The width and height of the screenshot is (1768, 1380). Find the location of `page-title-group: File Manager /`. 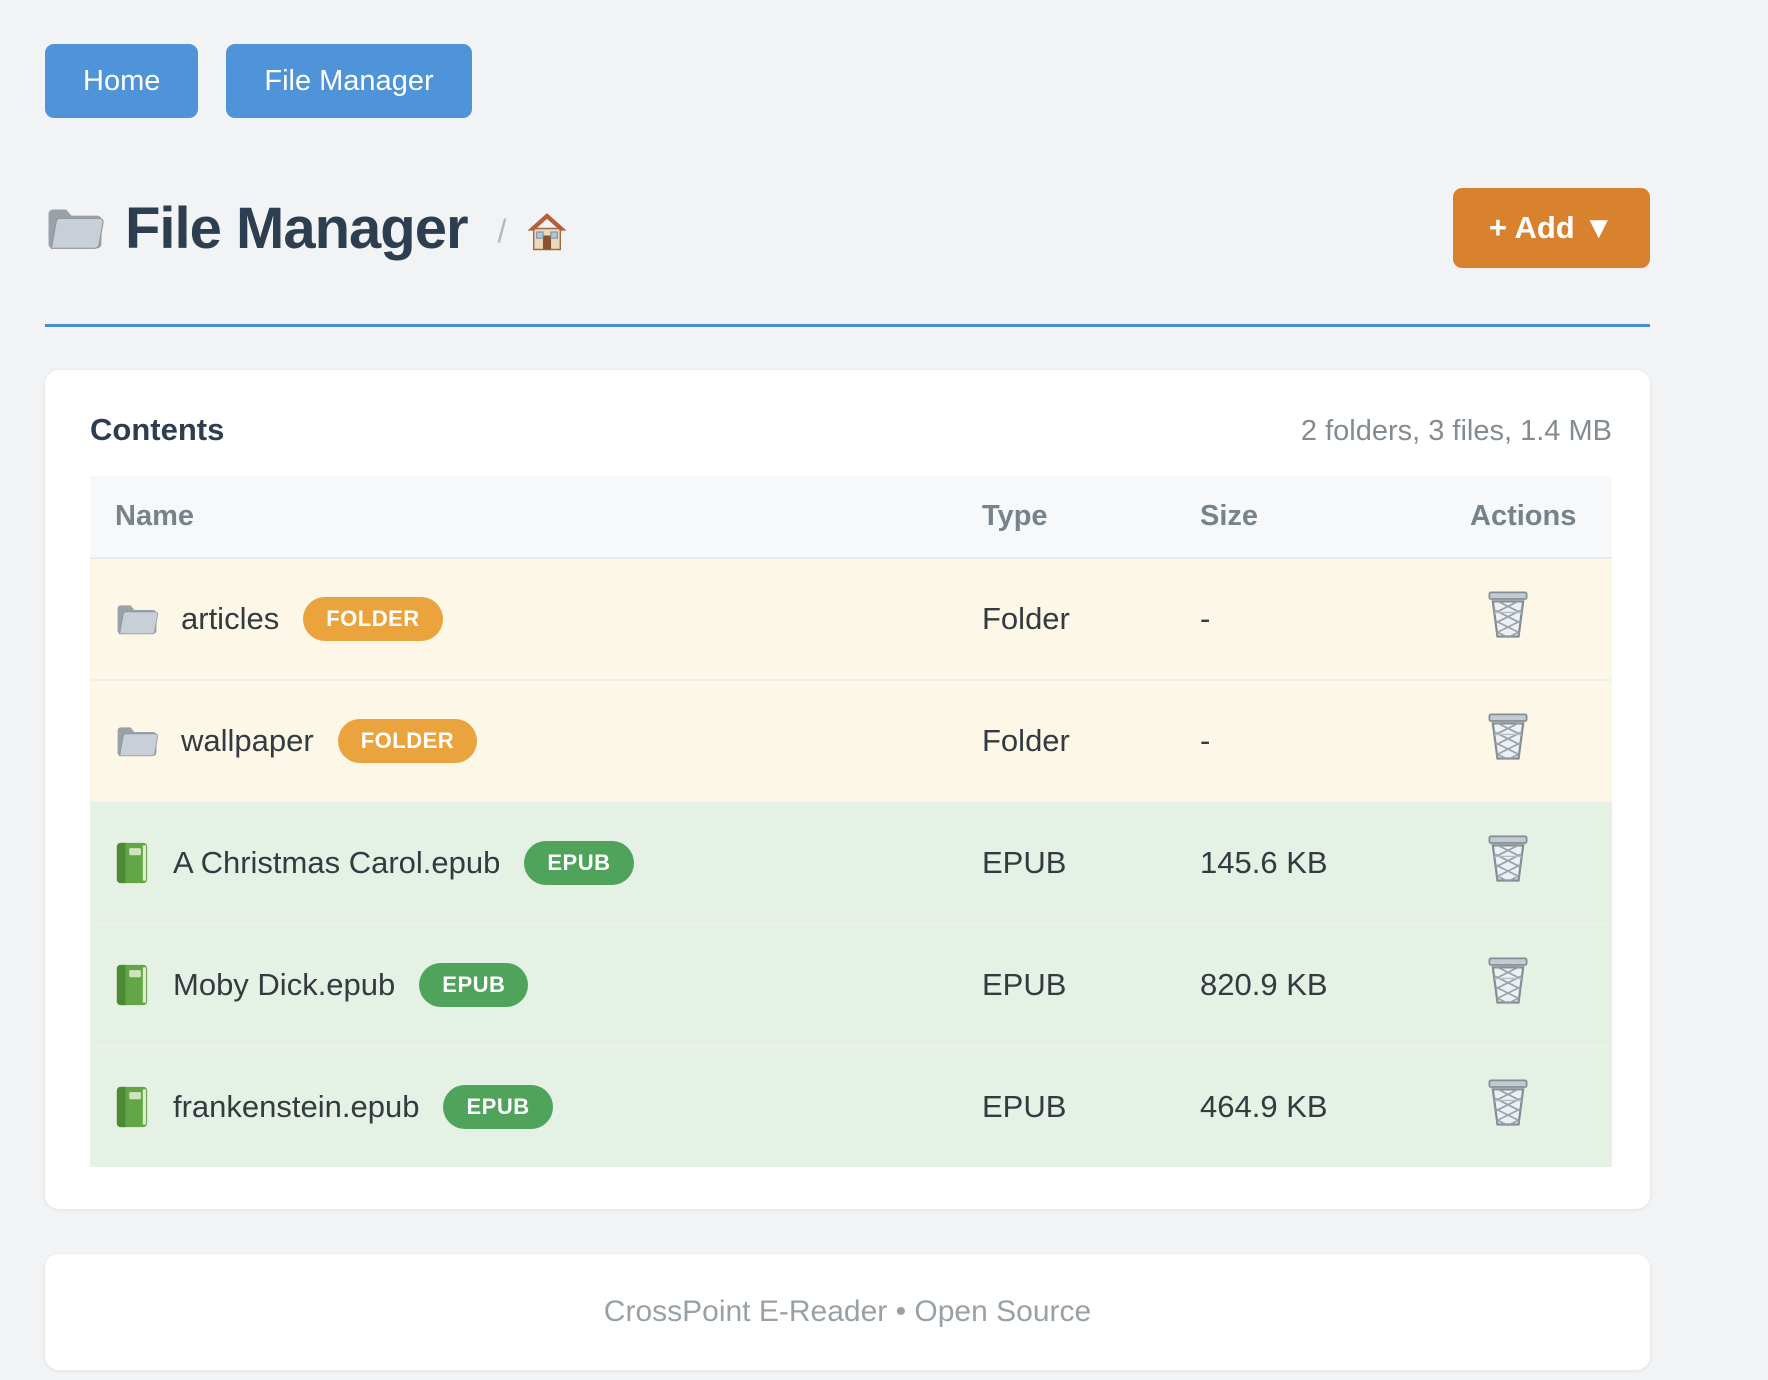

page-title-group: File Manager / is located at coordinates (306, 228).